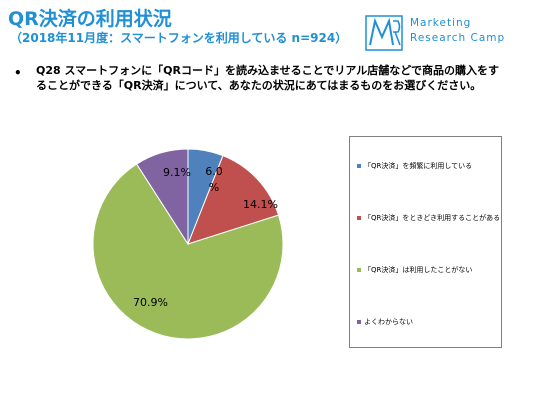 Image resolution: width=533 pixels, height=400 pixels. What do you see at coordinates (458, 38) in the screenshot?
I see `logo-text-line2: Research Camp` at bounding box center [458, 38].